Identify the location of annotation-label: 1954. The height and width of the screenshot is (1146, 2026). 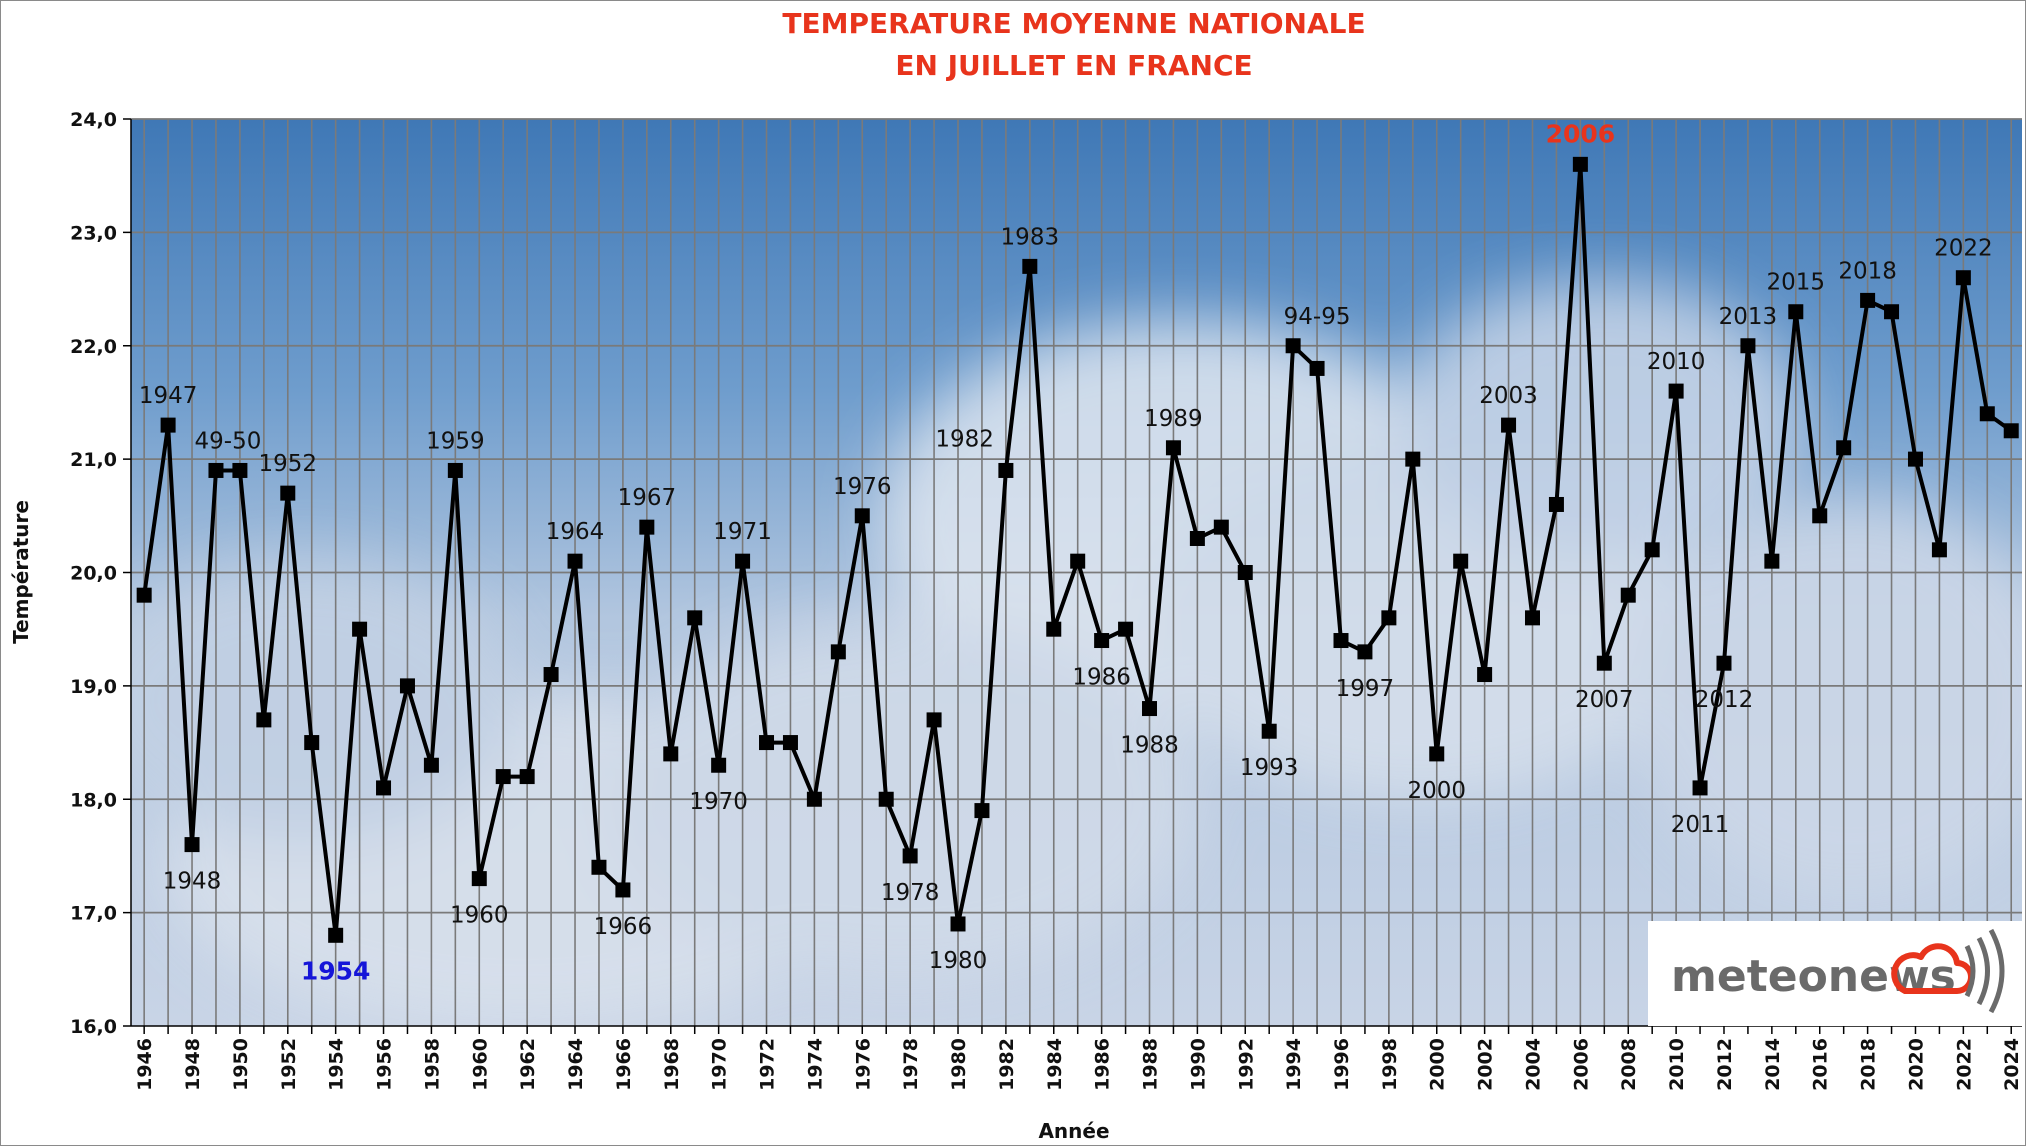
(336, 970).